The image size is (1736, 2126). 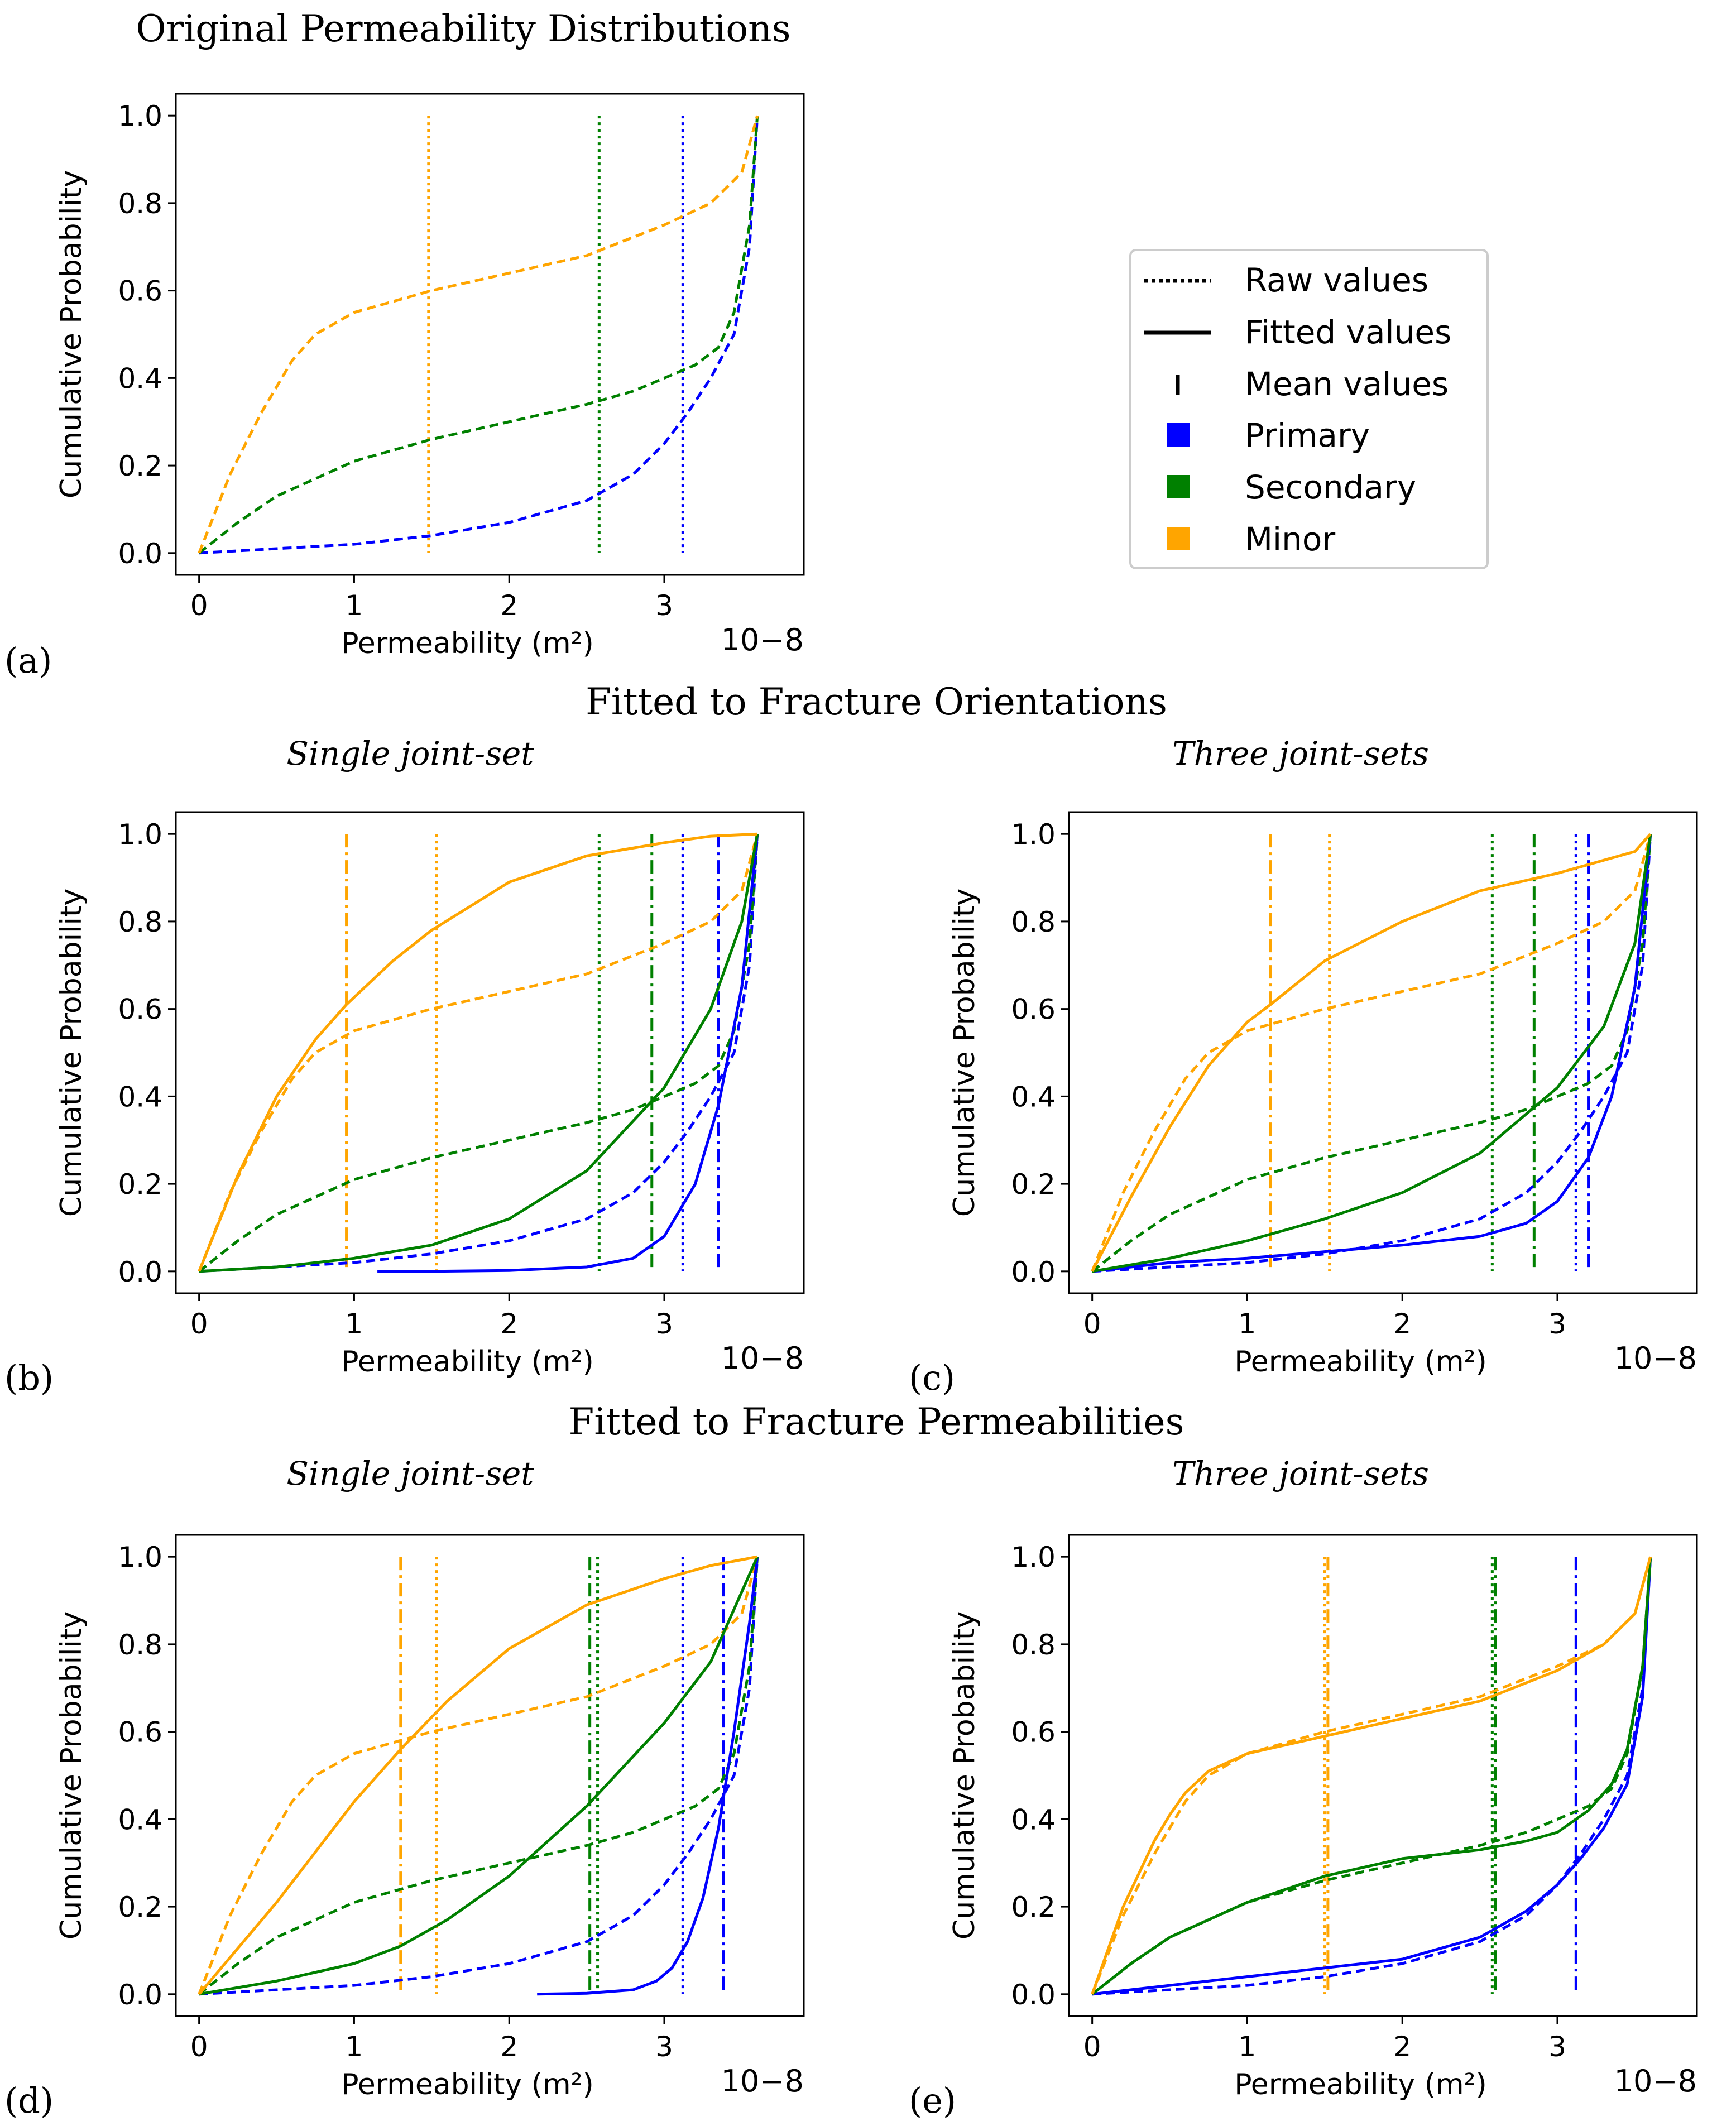 I want to click on chart-5-x-tick-label-2: 2, so click(x=1402, y=2047).